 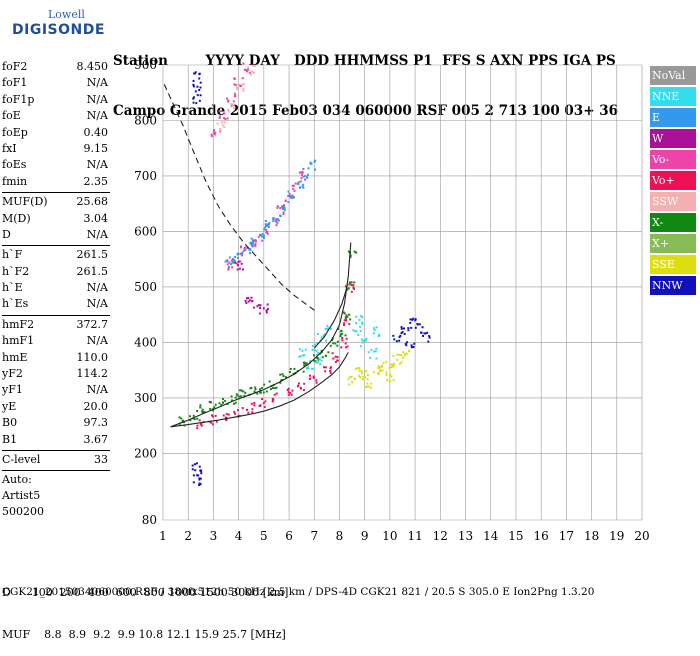 I want to click on param-row: h`Es N/A, so click(x=56, y=305).